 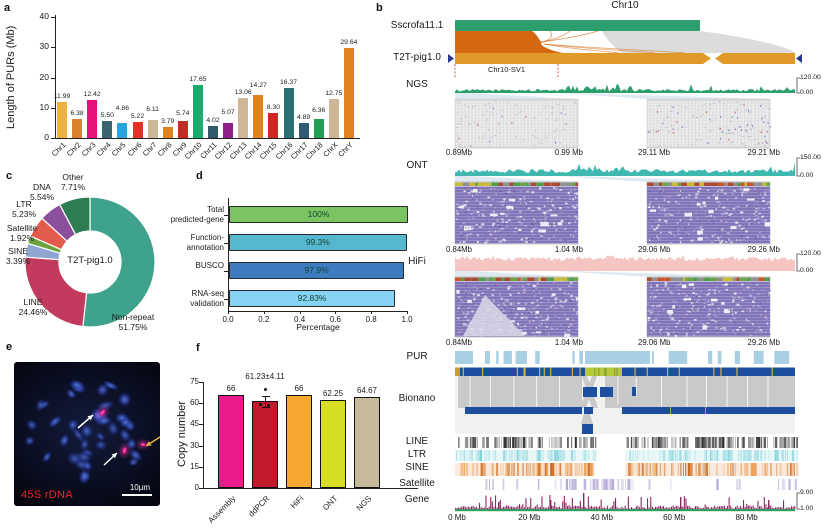 I want to click on bar-value-label: 62.25, so click(x=333, y=394).